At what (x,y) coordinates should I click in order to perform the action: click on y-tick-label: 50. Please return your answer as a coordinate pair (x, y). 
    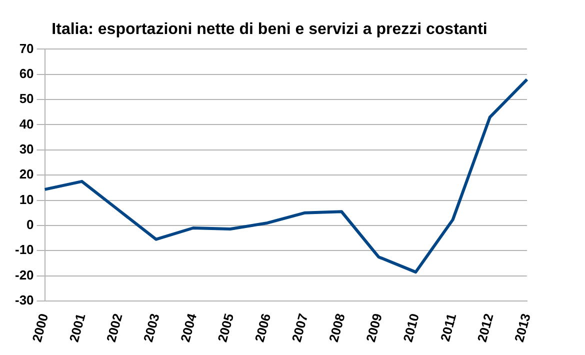
    Looking at the image, I should click on (26, 98).